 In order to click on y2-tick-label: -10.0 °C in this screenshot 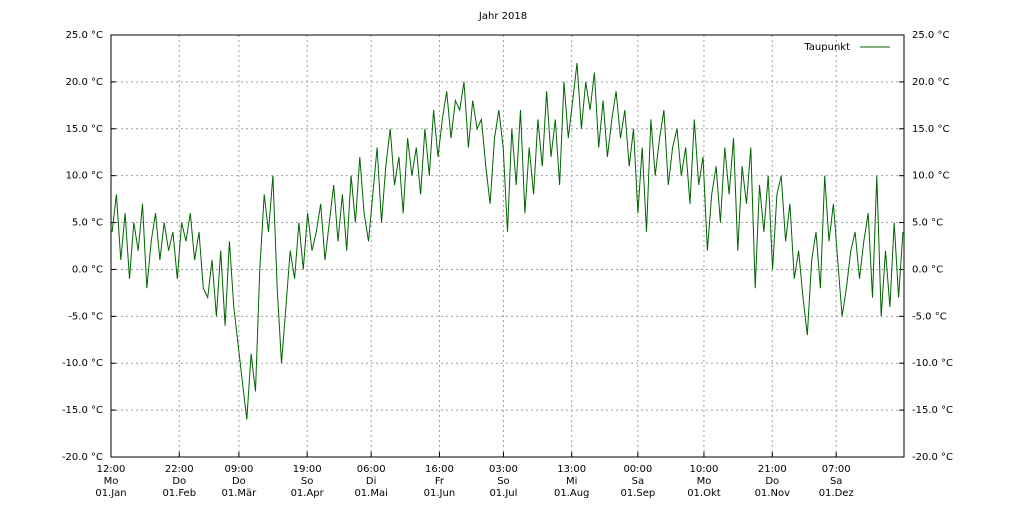, I will do `click(932, 363)`.